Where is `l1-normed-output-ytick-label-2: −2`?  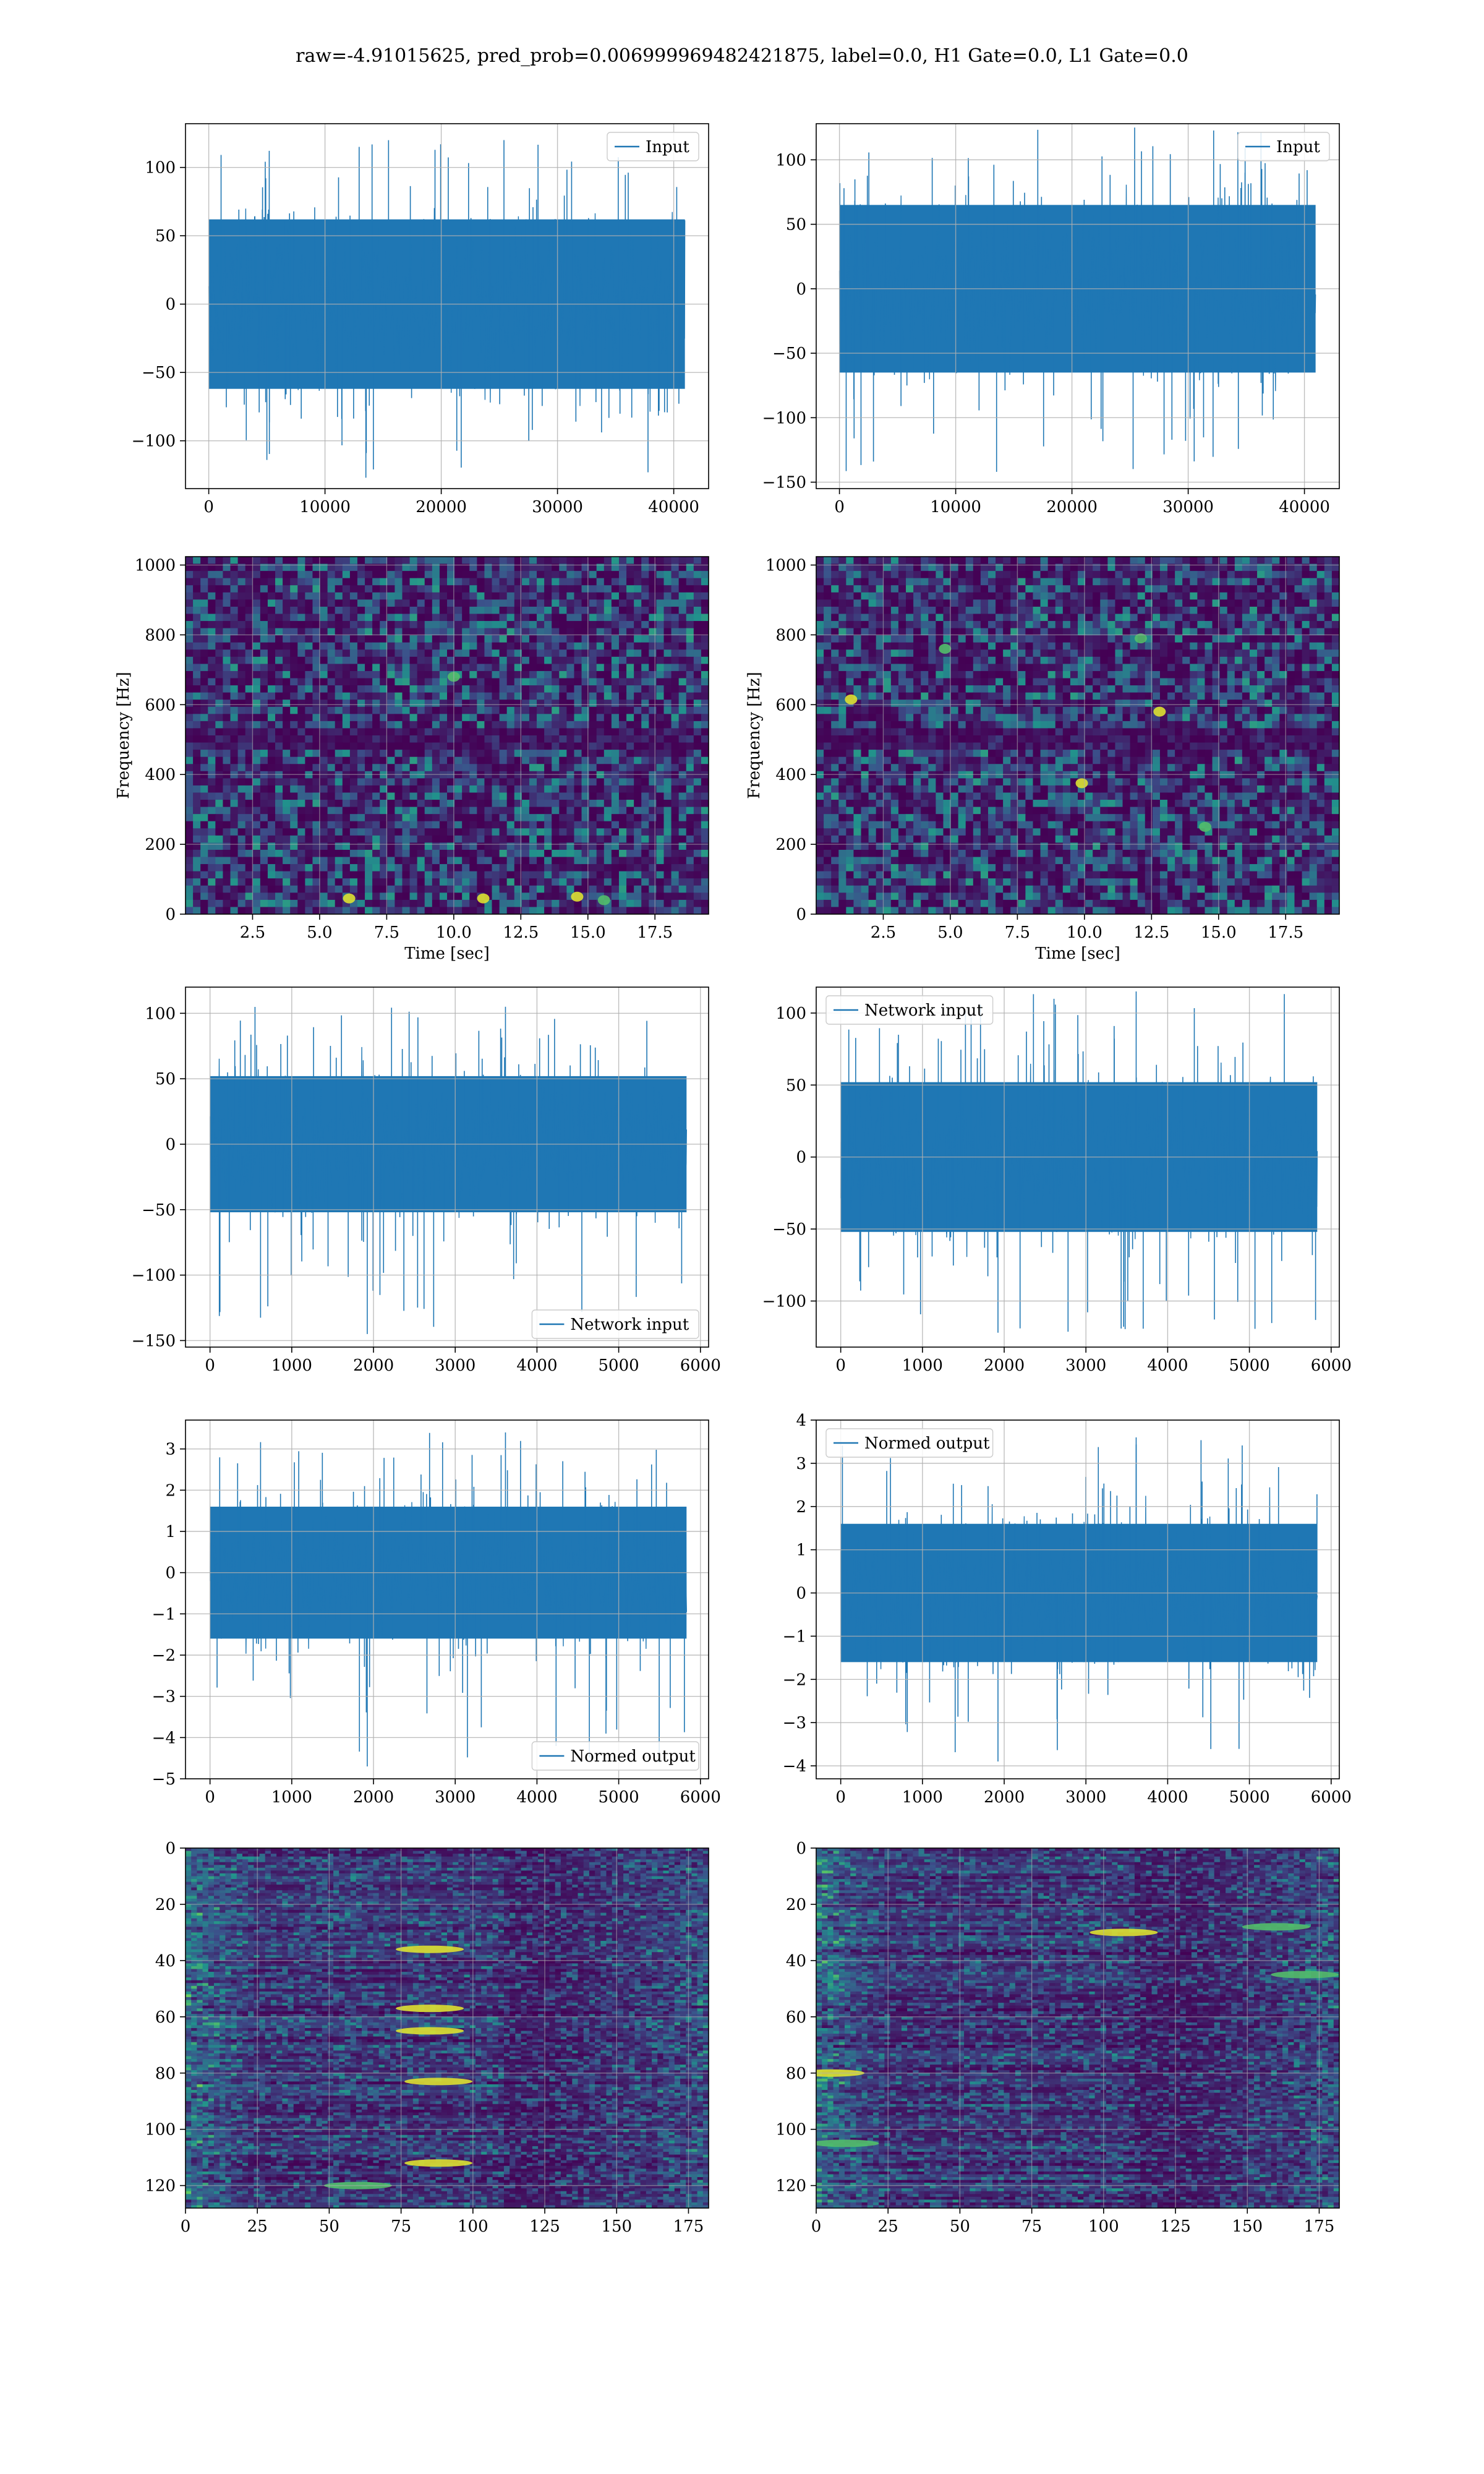
l1-normed-output-ytick-label-2: −2 is located at coordinates (794, 1680).